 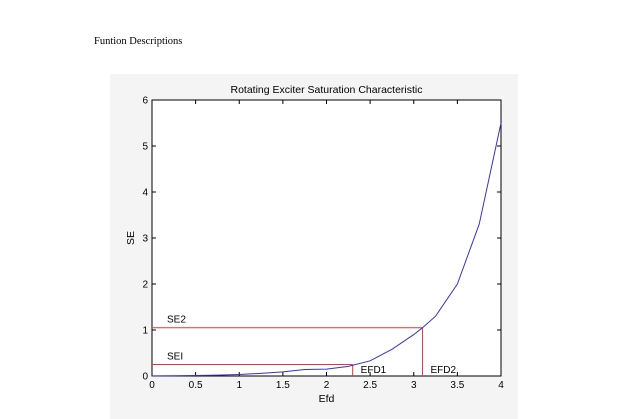 I want to click on y-tick-label: 5, so click(x=145, y=147).